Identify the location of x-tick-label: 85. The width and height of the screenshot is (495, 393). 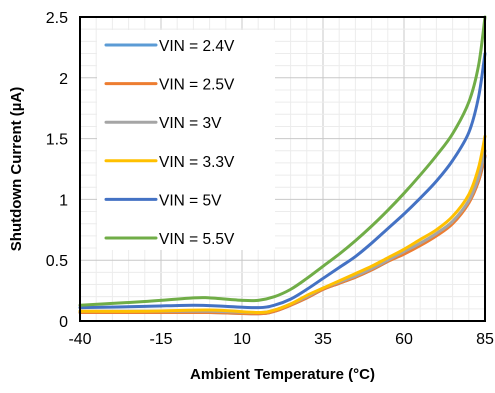
(485, 339).